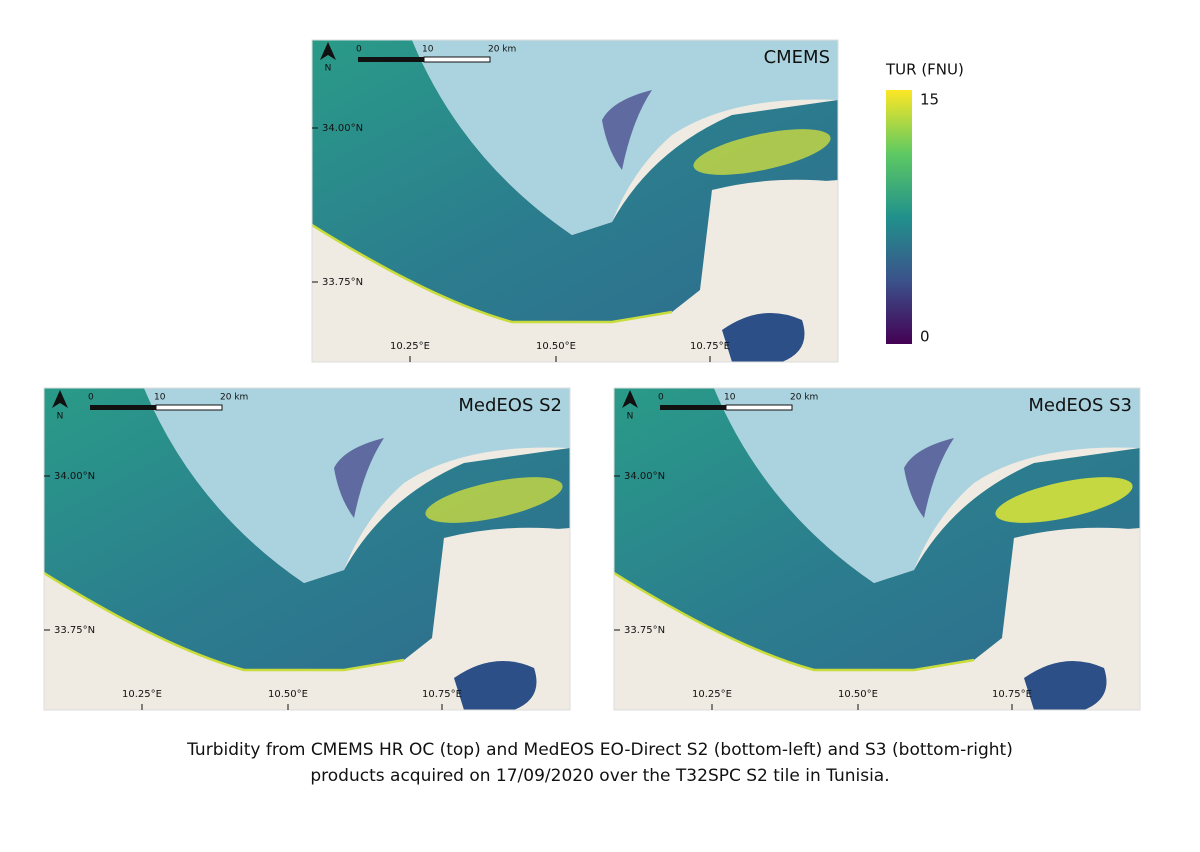  I want to click on colorbar-min: 0, so click(925, 337).